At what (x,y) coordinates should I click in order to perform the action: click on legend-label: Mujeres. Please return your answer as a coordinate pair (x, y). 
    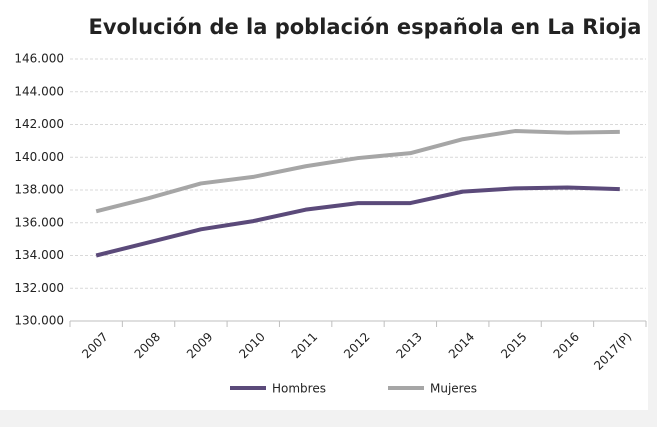
    Looking at the image, I should click on (453, 389).